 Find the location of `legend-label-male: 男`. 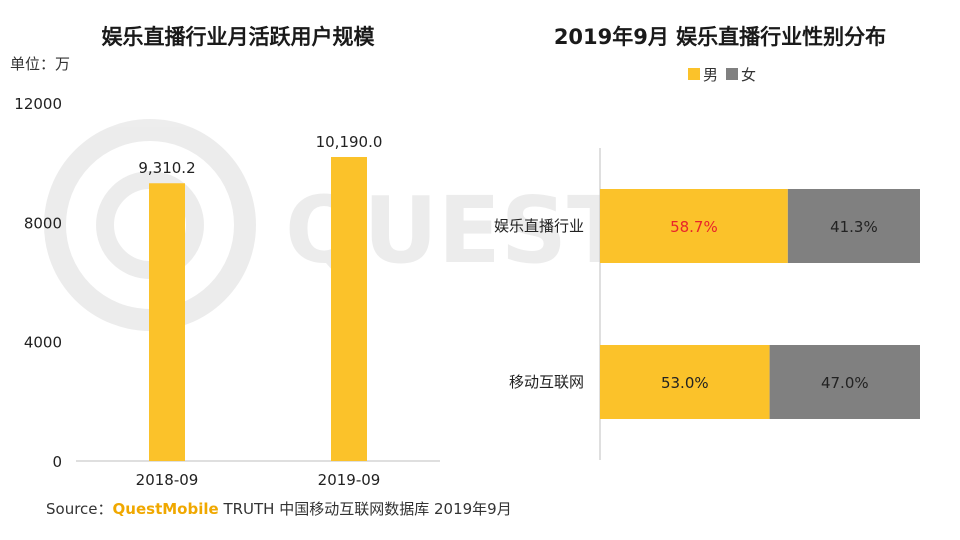

legend-label-male: 男 is located at coordinates (710, 75).